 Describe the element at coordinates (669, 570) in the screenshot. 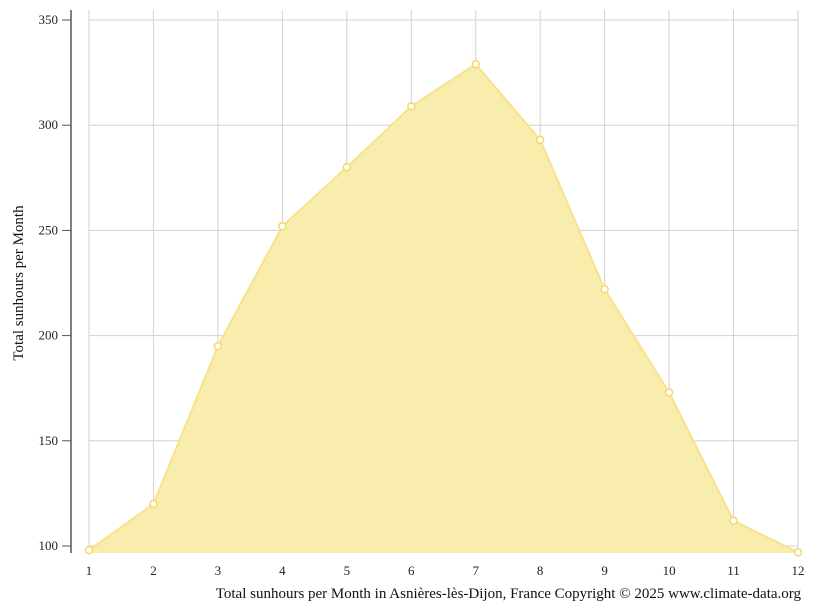

I see `x-tick-label-10: 10` at that location.